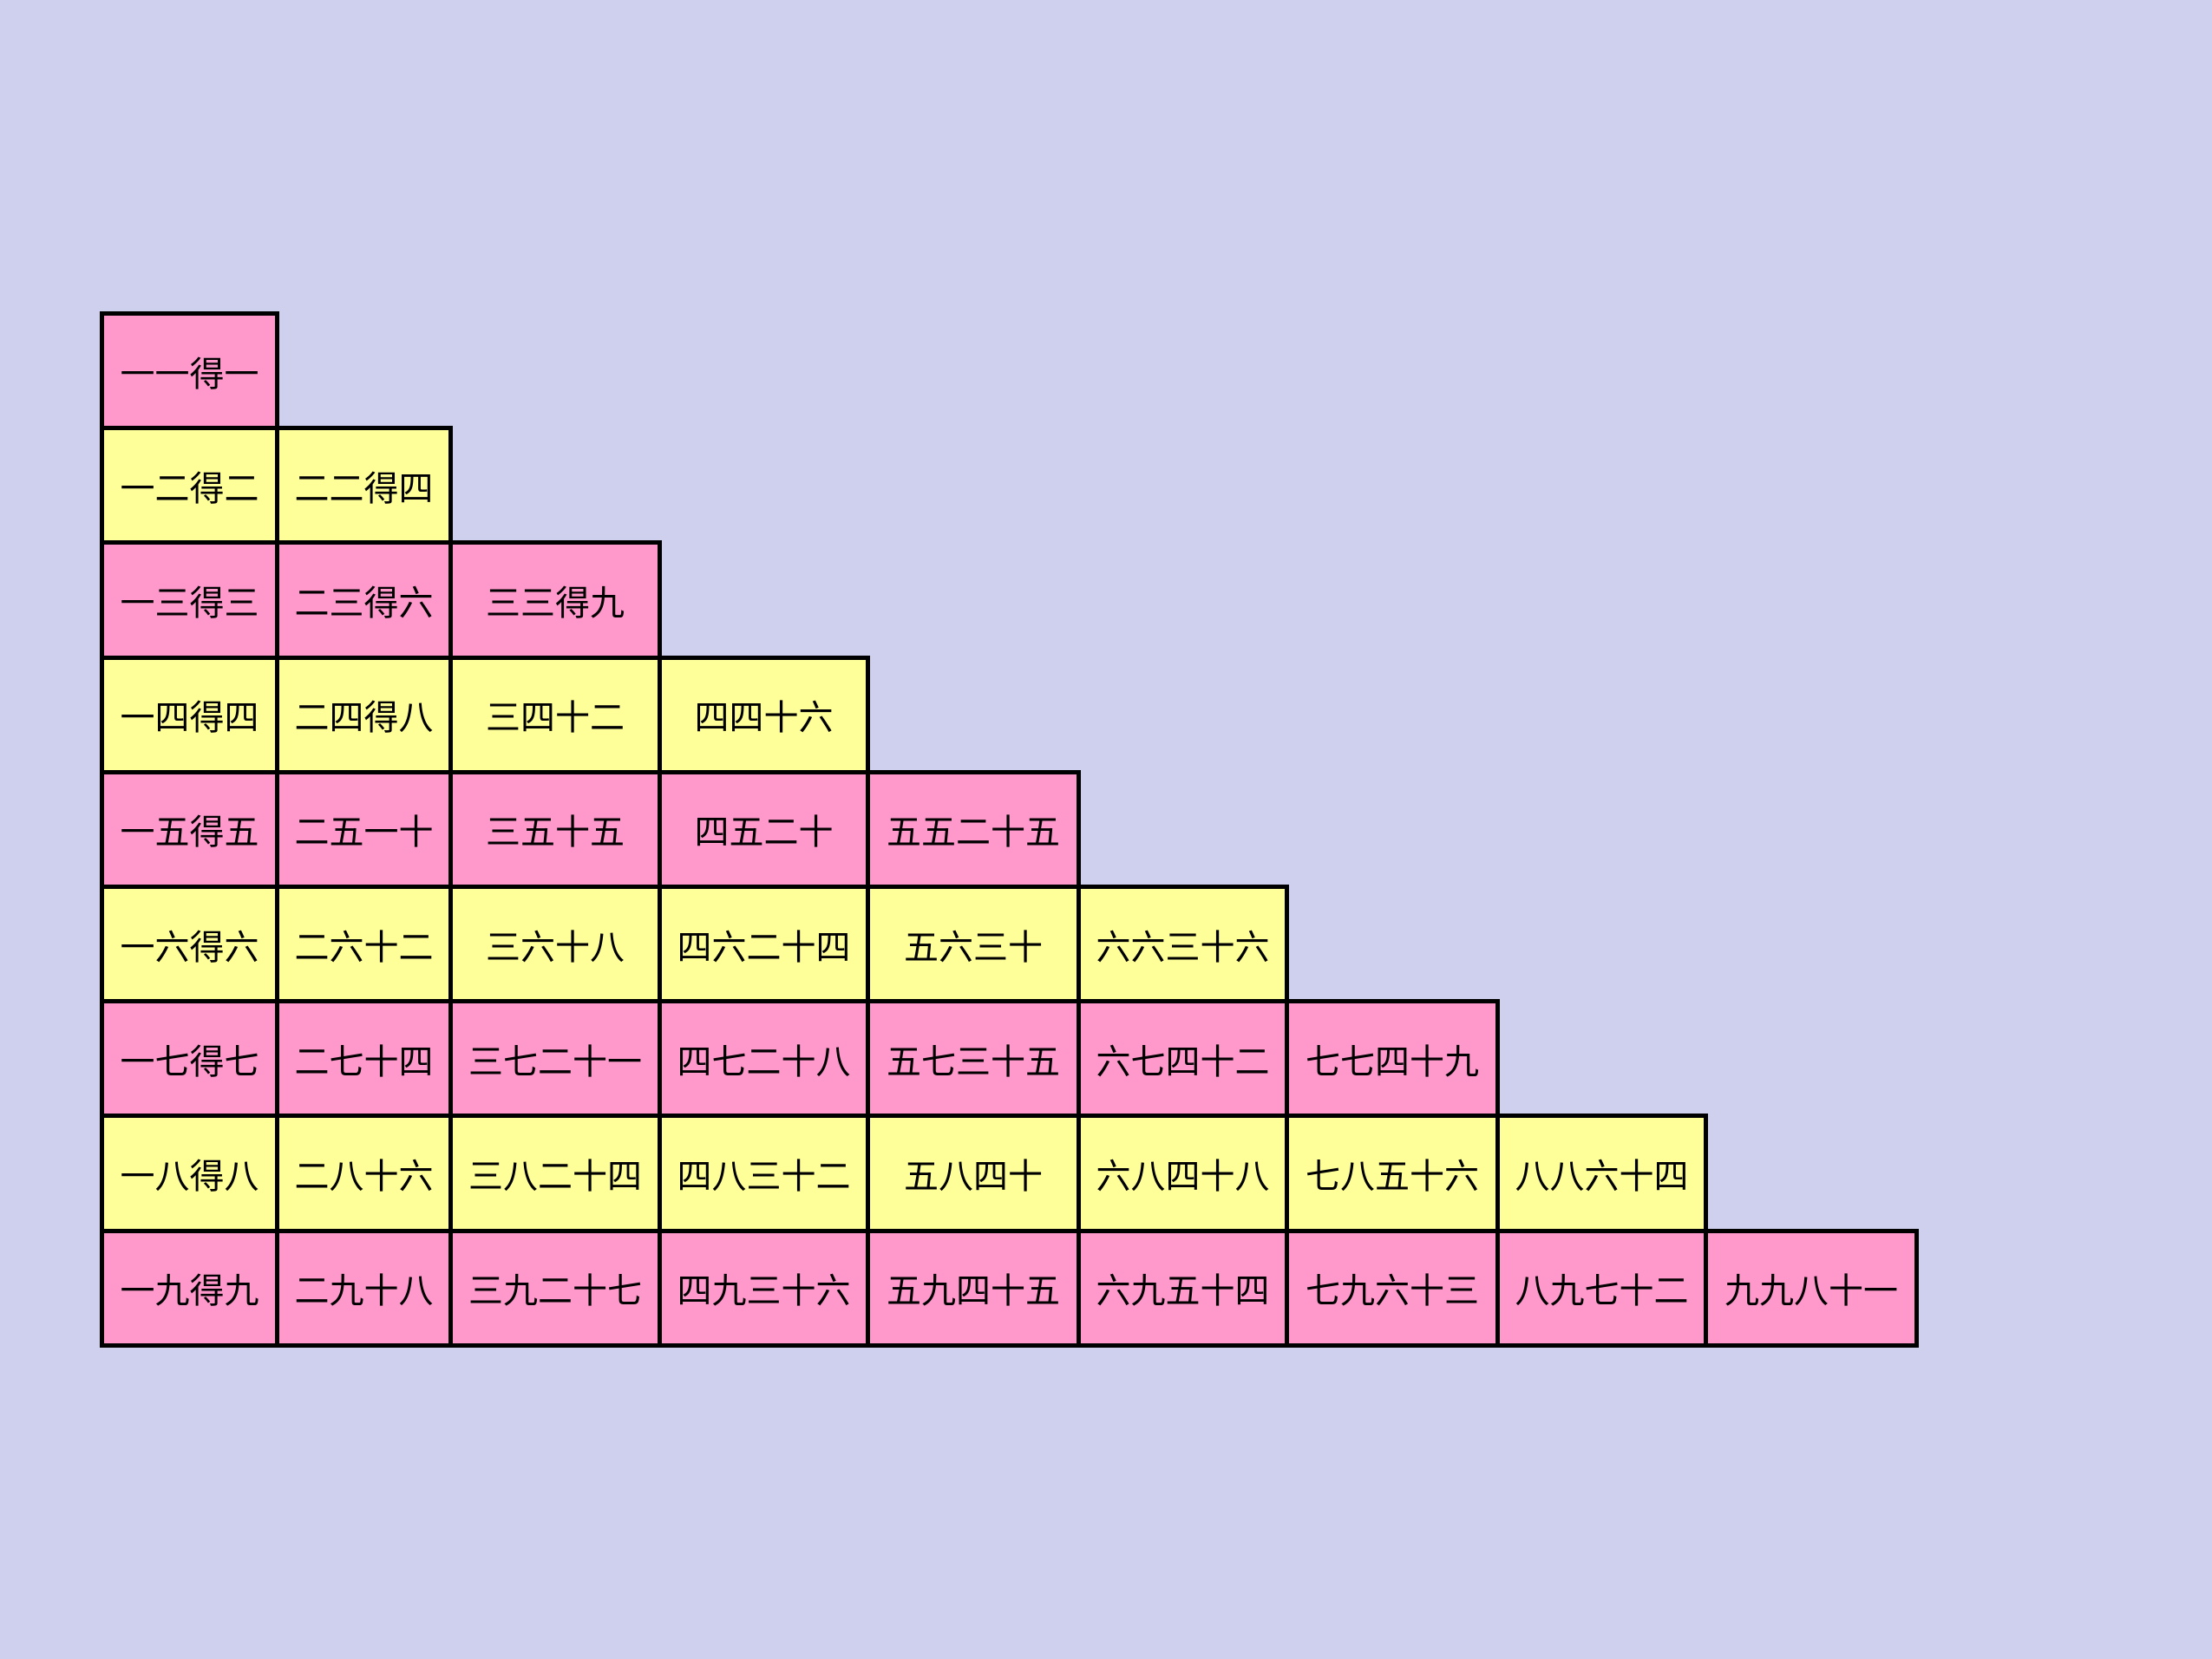  Describe the element at coordinates (555, 1174) in the screenshot. I see `table-cell: 三八二十四` at that location.